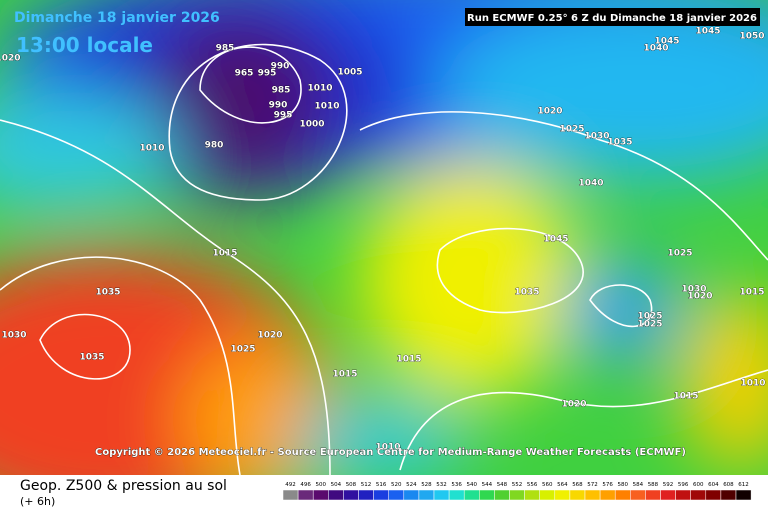 The width and height of the screenshot is (768, 512). What do you see at coordinates (117, 18) in the screenshot?
I see `date: Dimanche 18 janvier 2026` at bounding box center [117, 18].